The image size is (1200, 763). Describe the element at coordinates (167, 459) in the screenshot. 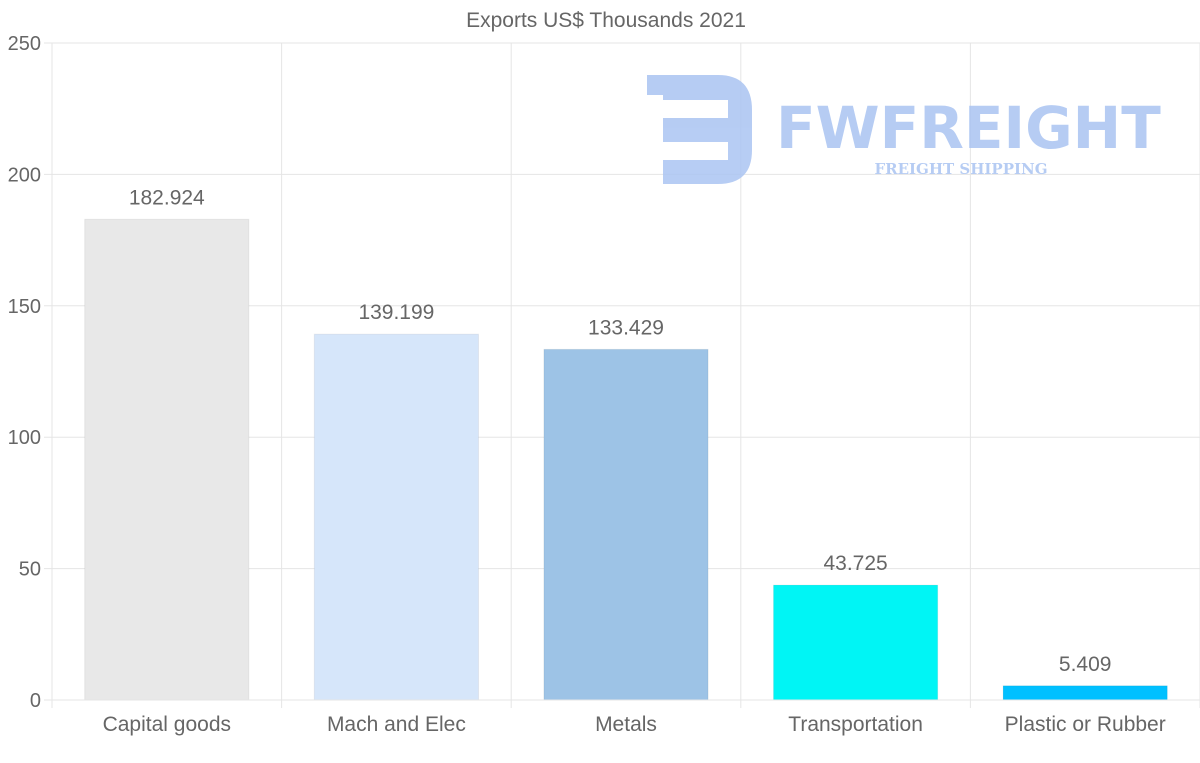

I see `bar-capital-goods` at that location.